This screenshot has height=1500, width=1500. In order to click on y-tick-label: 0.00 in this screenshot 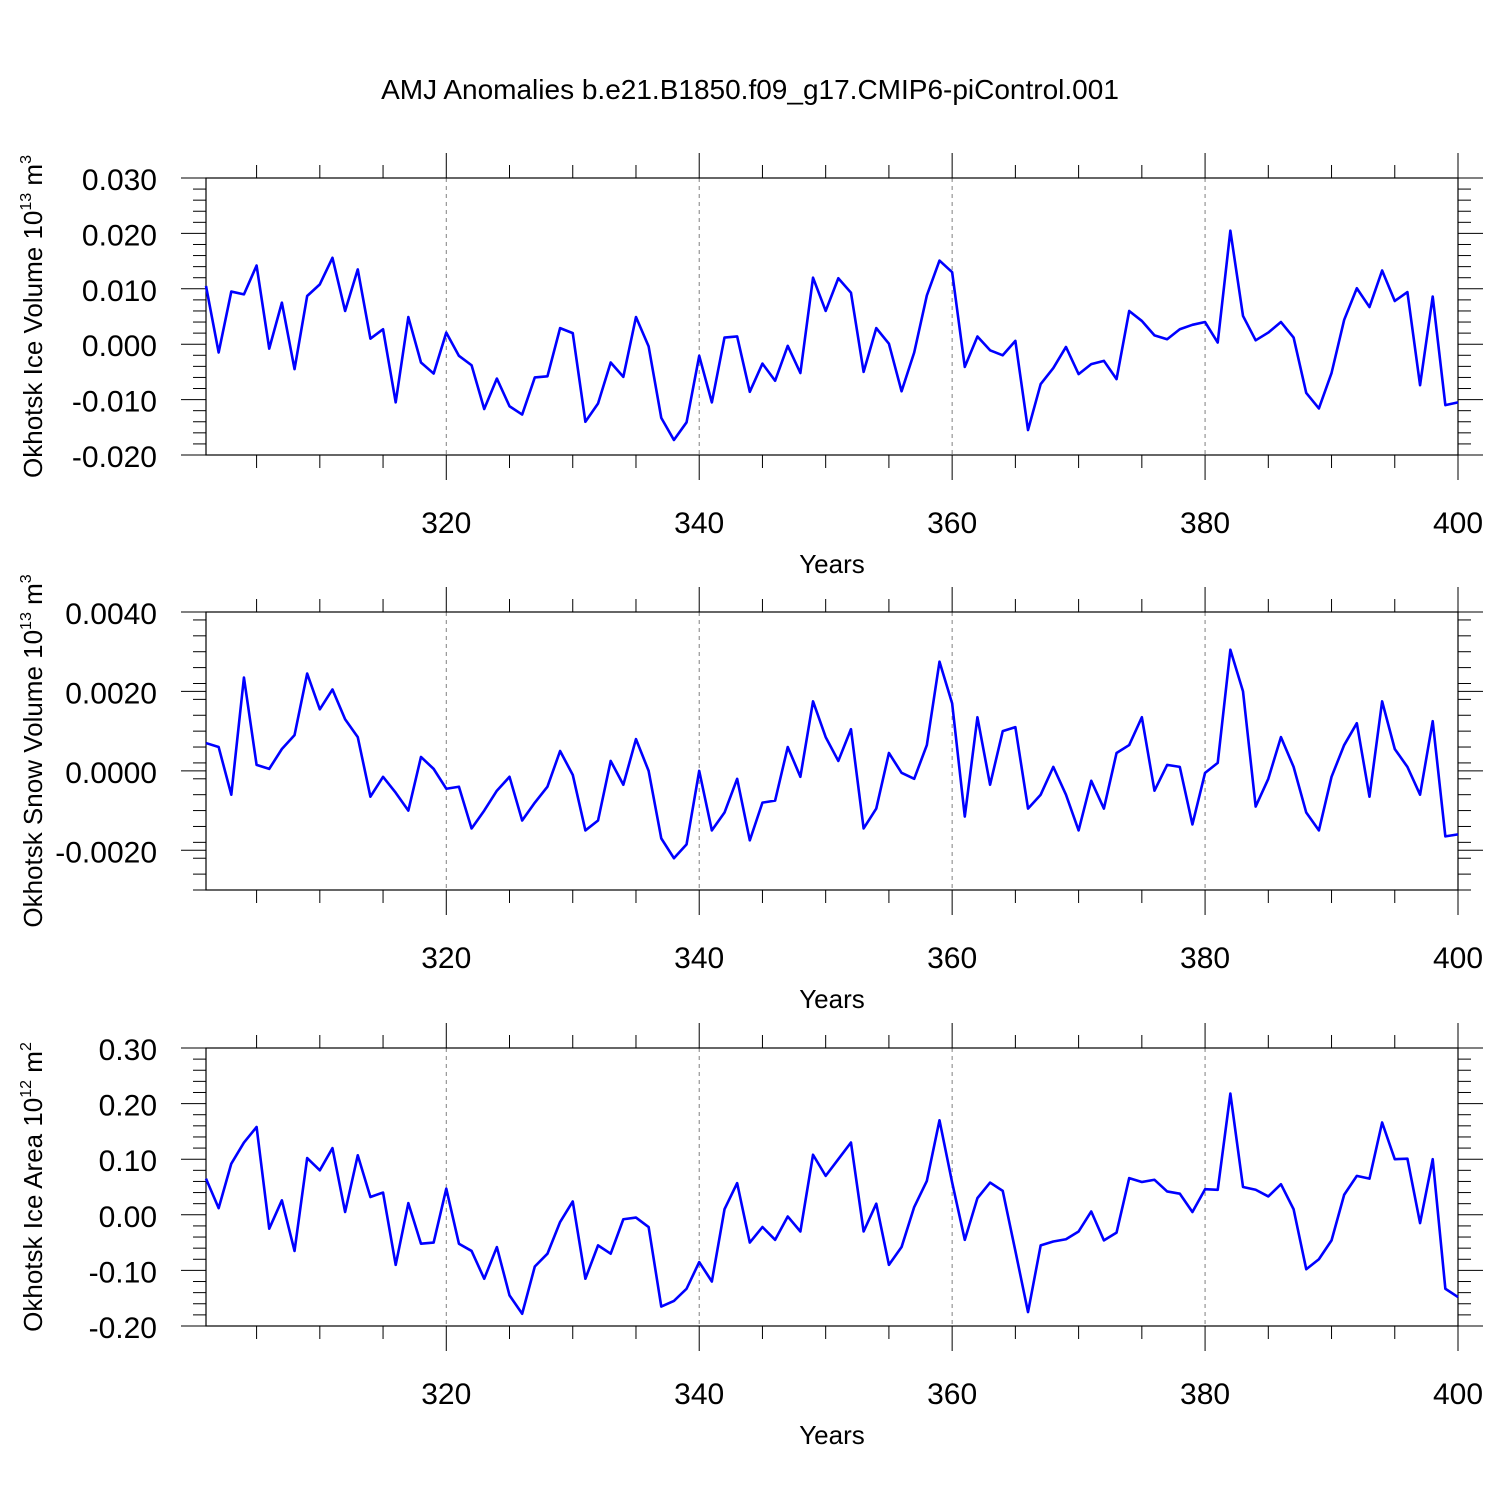, I will do `click(128, 1217)`.